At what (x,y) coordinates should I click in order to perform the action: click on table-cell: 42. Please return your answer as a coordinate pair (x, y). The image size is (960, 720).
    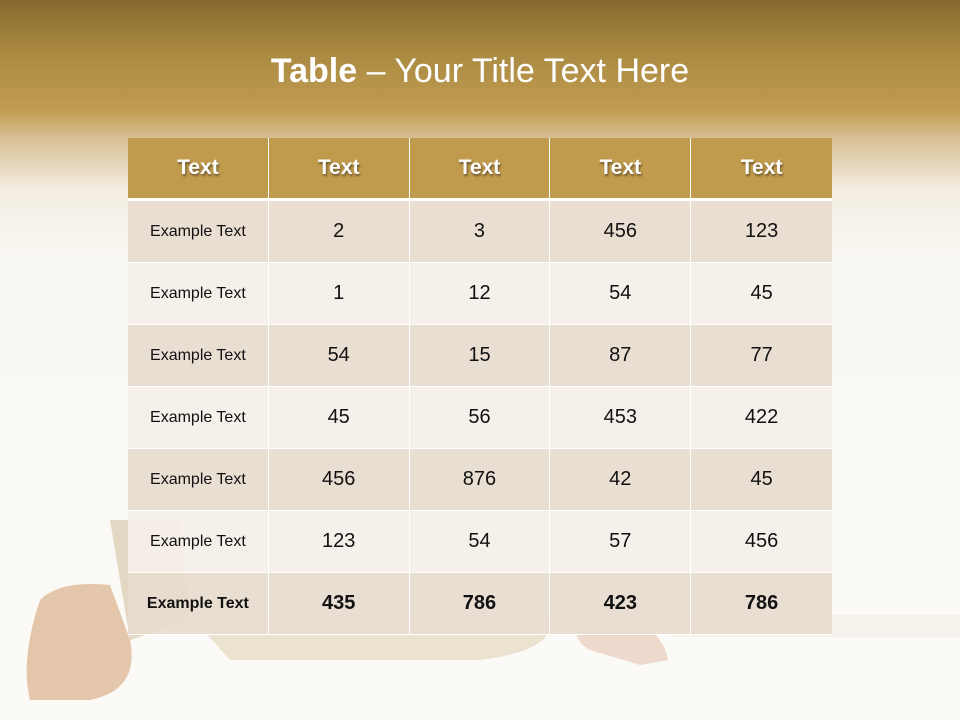
    Looking at the image, I should click on (621, 480).